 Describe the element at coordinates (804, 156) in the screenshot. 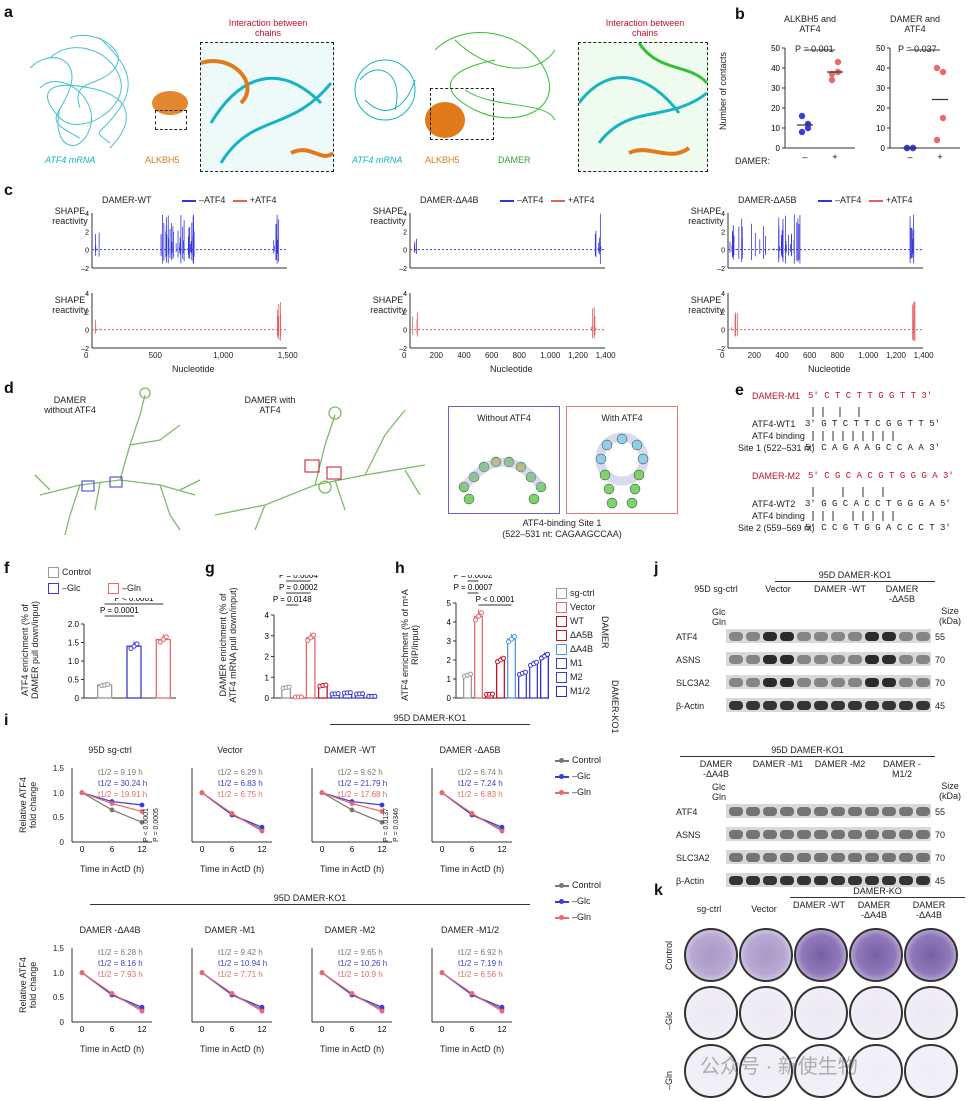

I see `x-tick-label: –` at that location.